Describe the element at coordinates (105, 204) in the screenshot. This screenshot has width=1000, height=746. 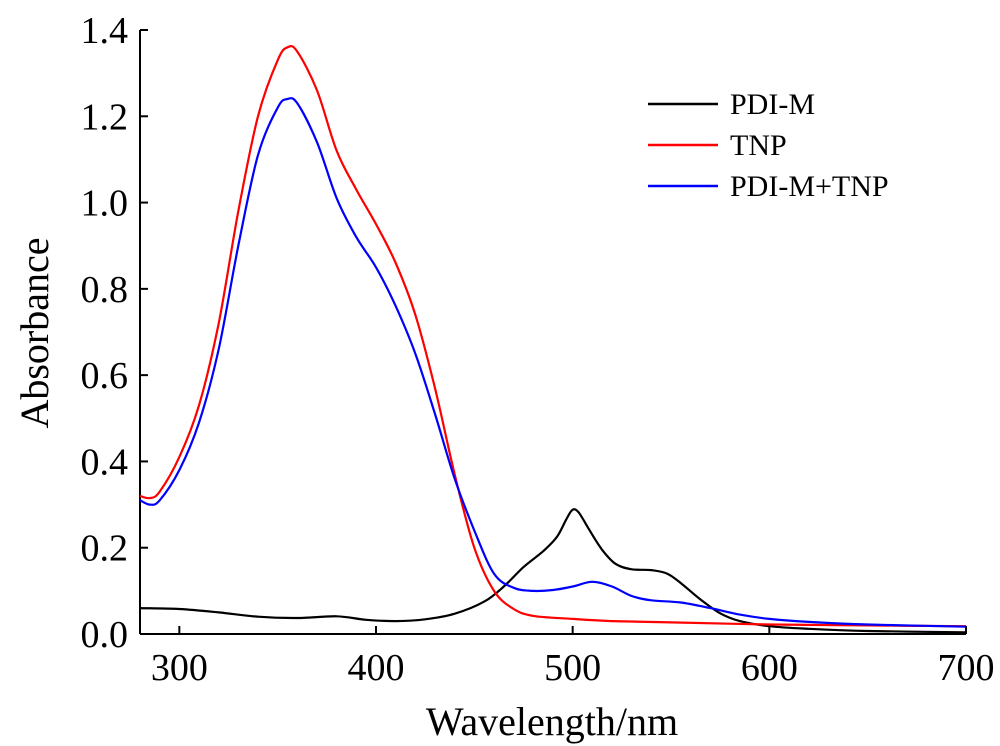
I see `y-tick-label: 1.0` at that location.